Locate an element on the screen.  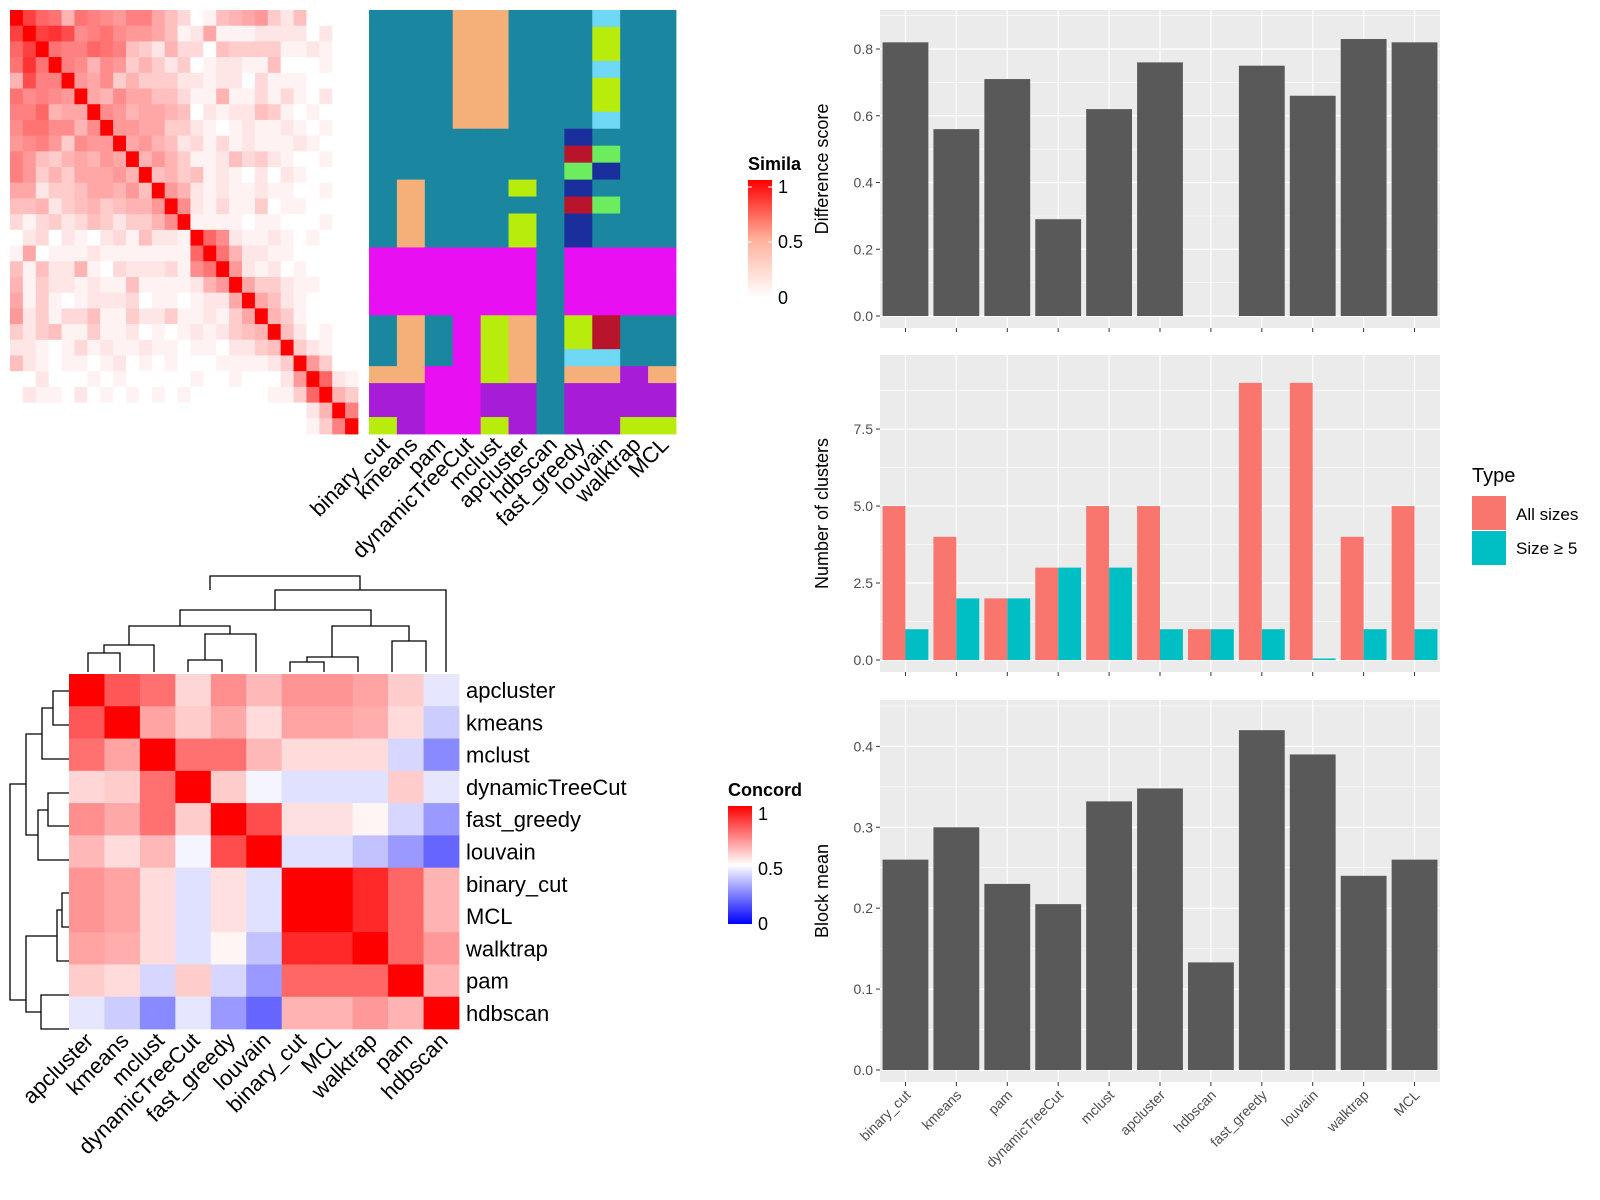
y-tick-label: 0.6 is located at coordinates (864, 116).